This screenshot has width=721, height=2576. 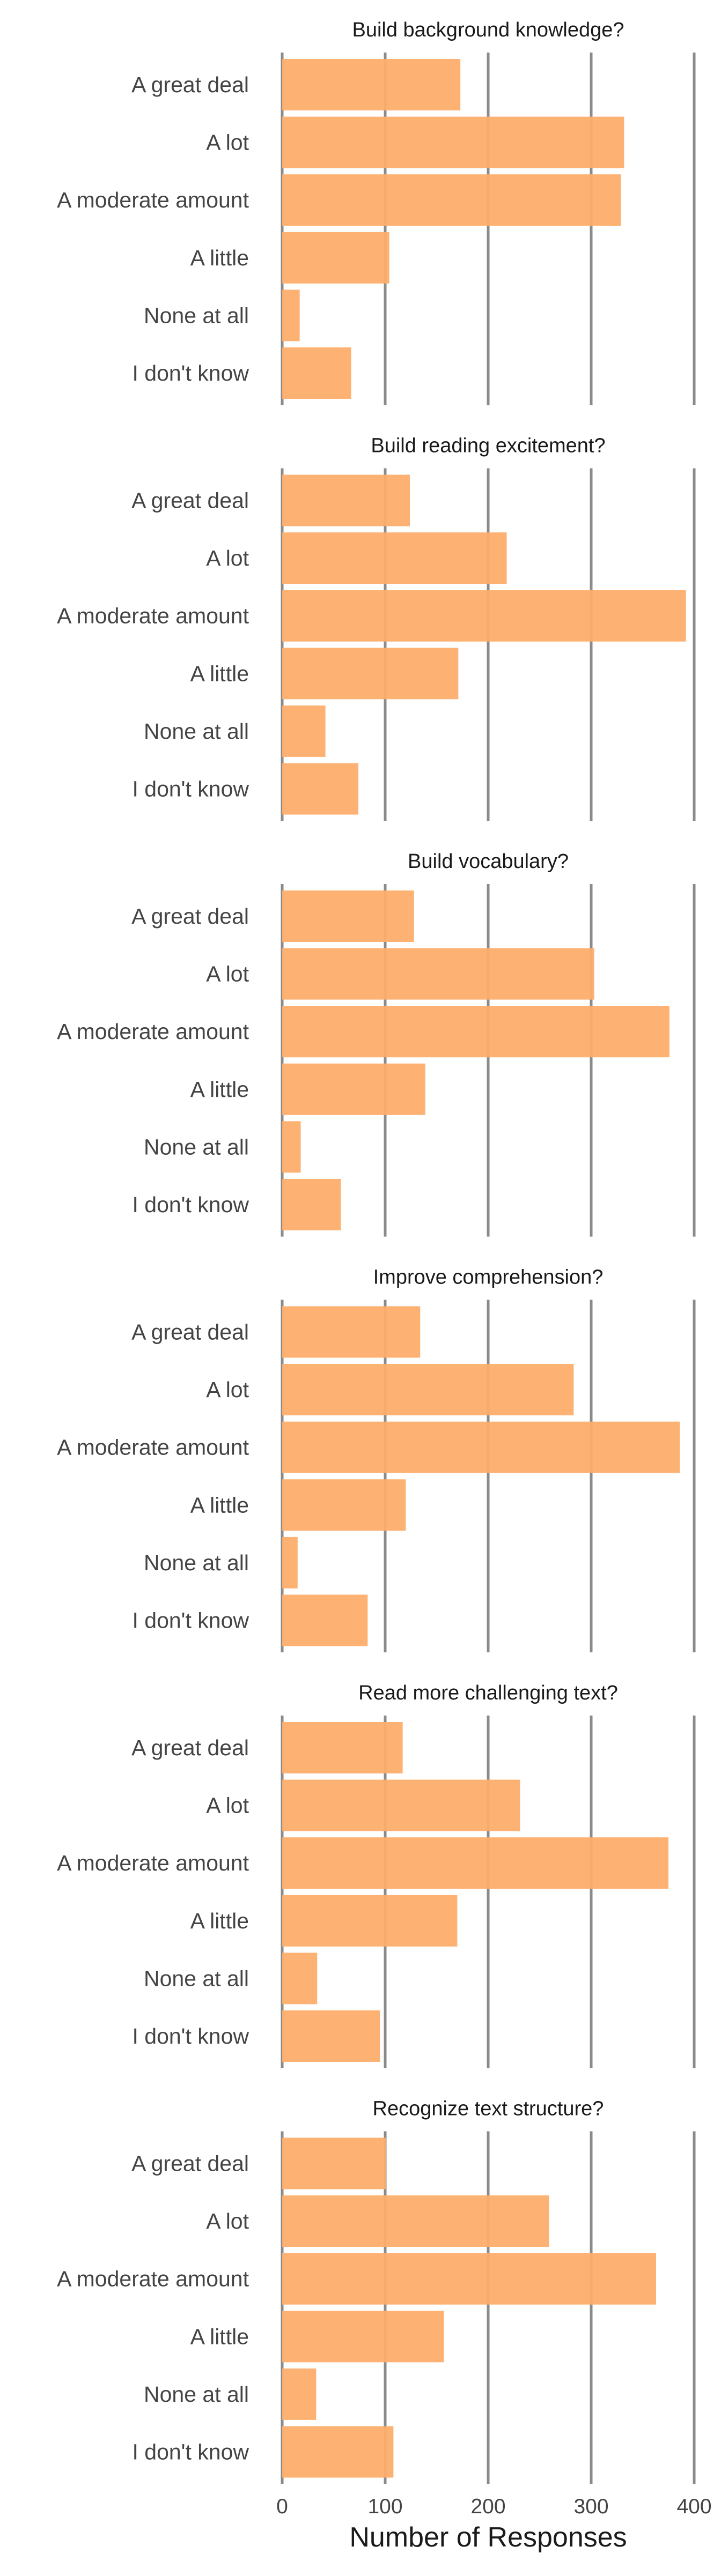 I want to click on x-tick-label: 0, so click(x=282, y=2506).